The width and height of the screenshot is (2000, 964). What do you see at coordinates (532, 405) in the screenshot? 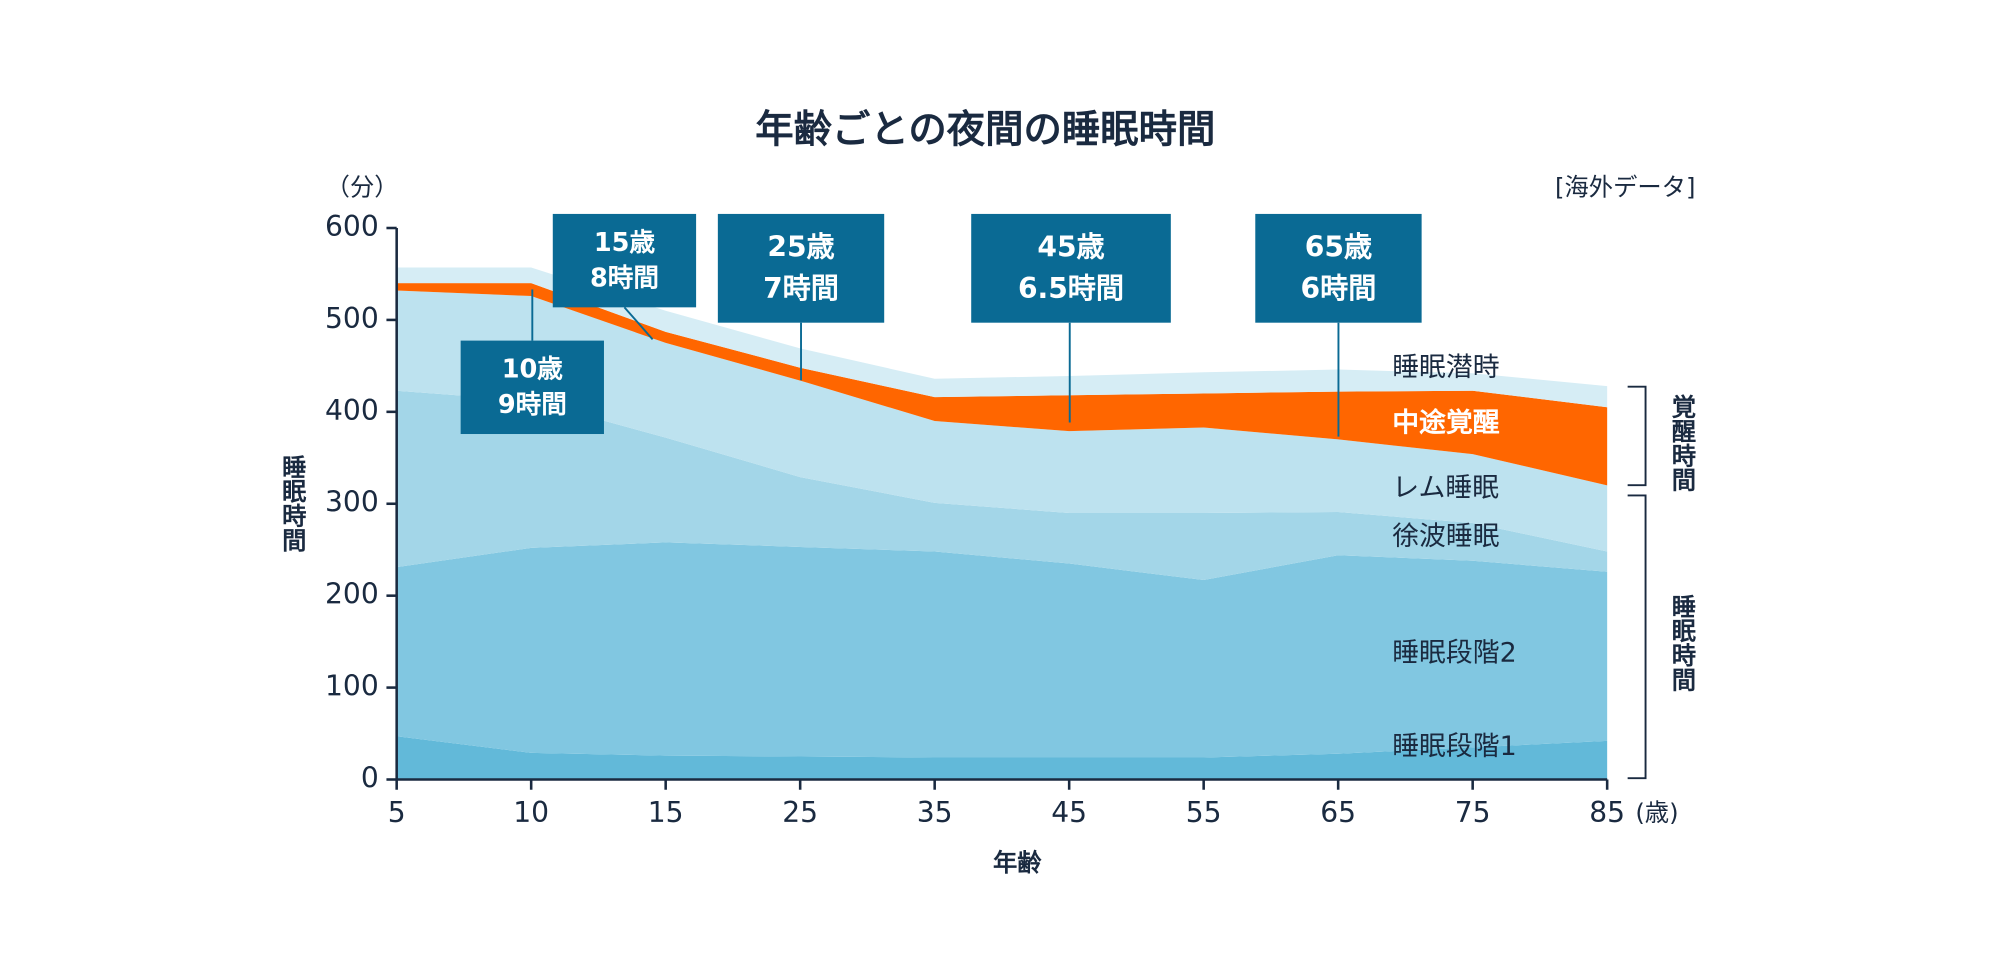
I see `callout-hours: 9時間` at bounding box center [532, 405].